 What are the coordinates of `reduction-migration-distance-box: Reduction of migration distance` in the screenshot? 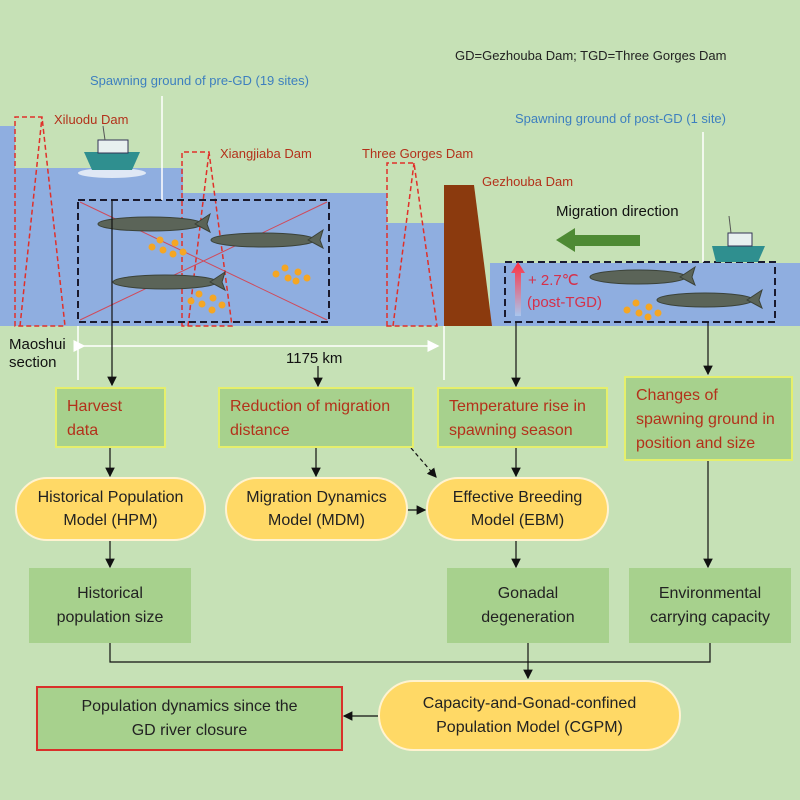 It's located at (316, 417).